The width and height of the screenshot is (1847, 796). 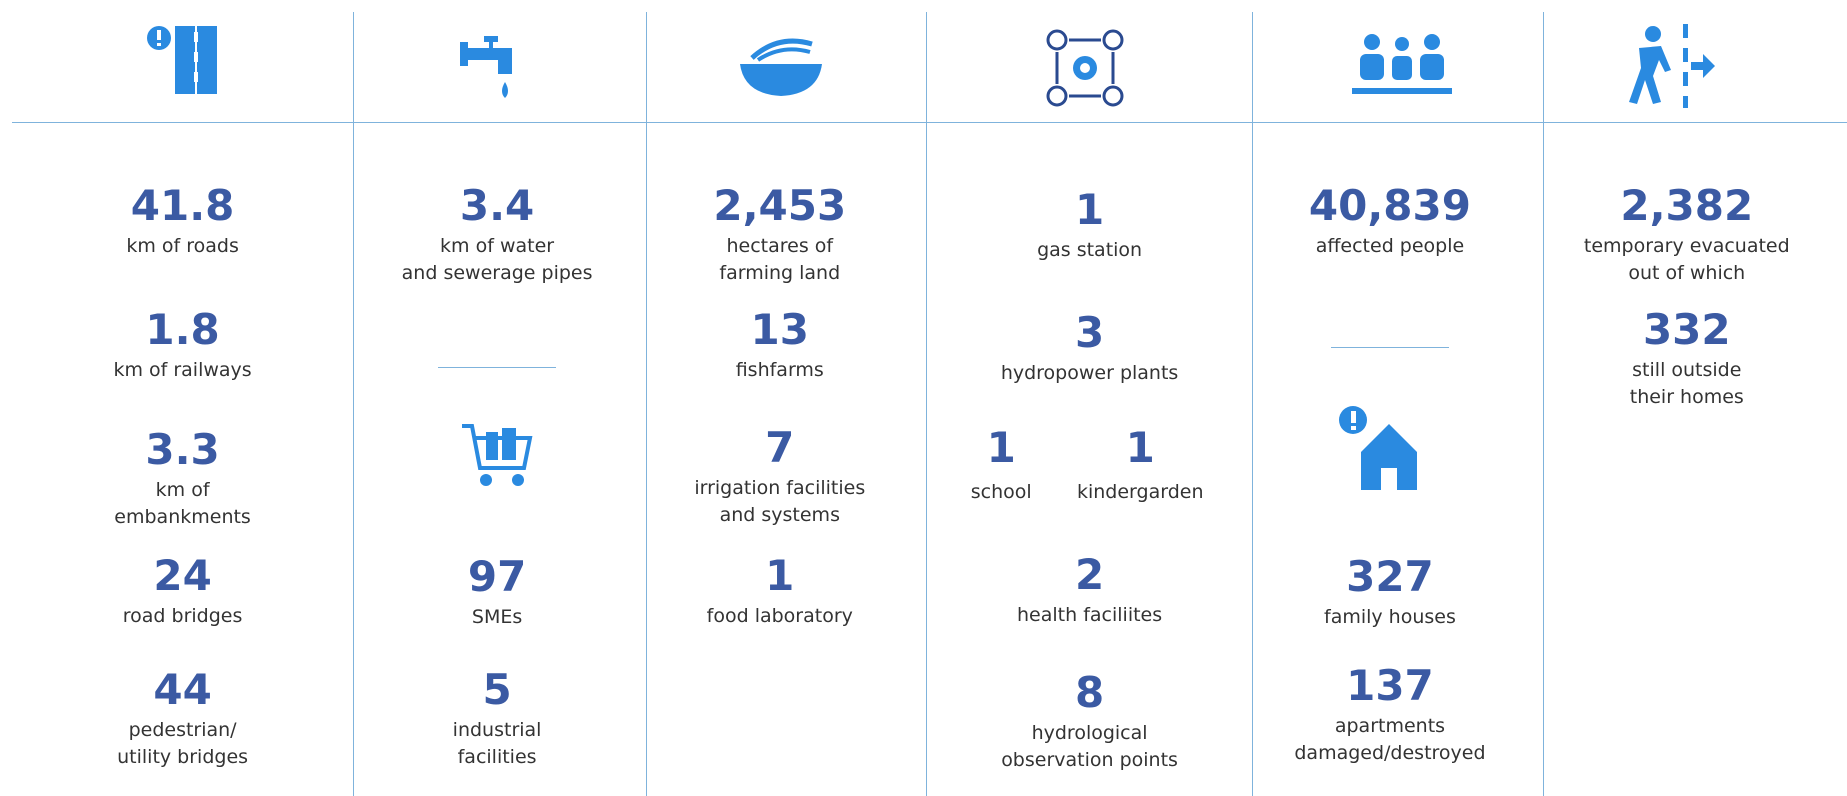 I want to click on stat-label: apartments damaged/destroyed, so click(x=1390, y=740).